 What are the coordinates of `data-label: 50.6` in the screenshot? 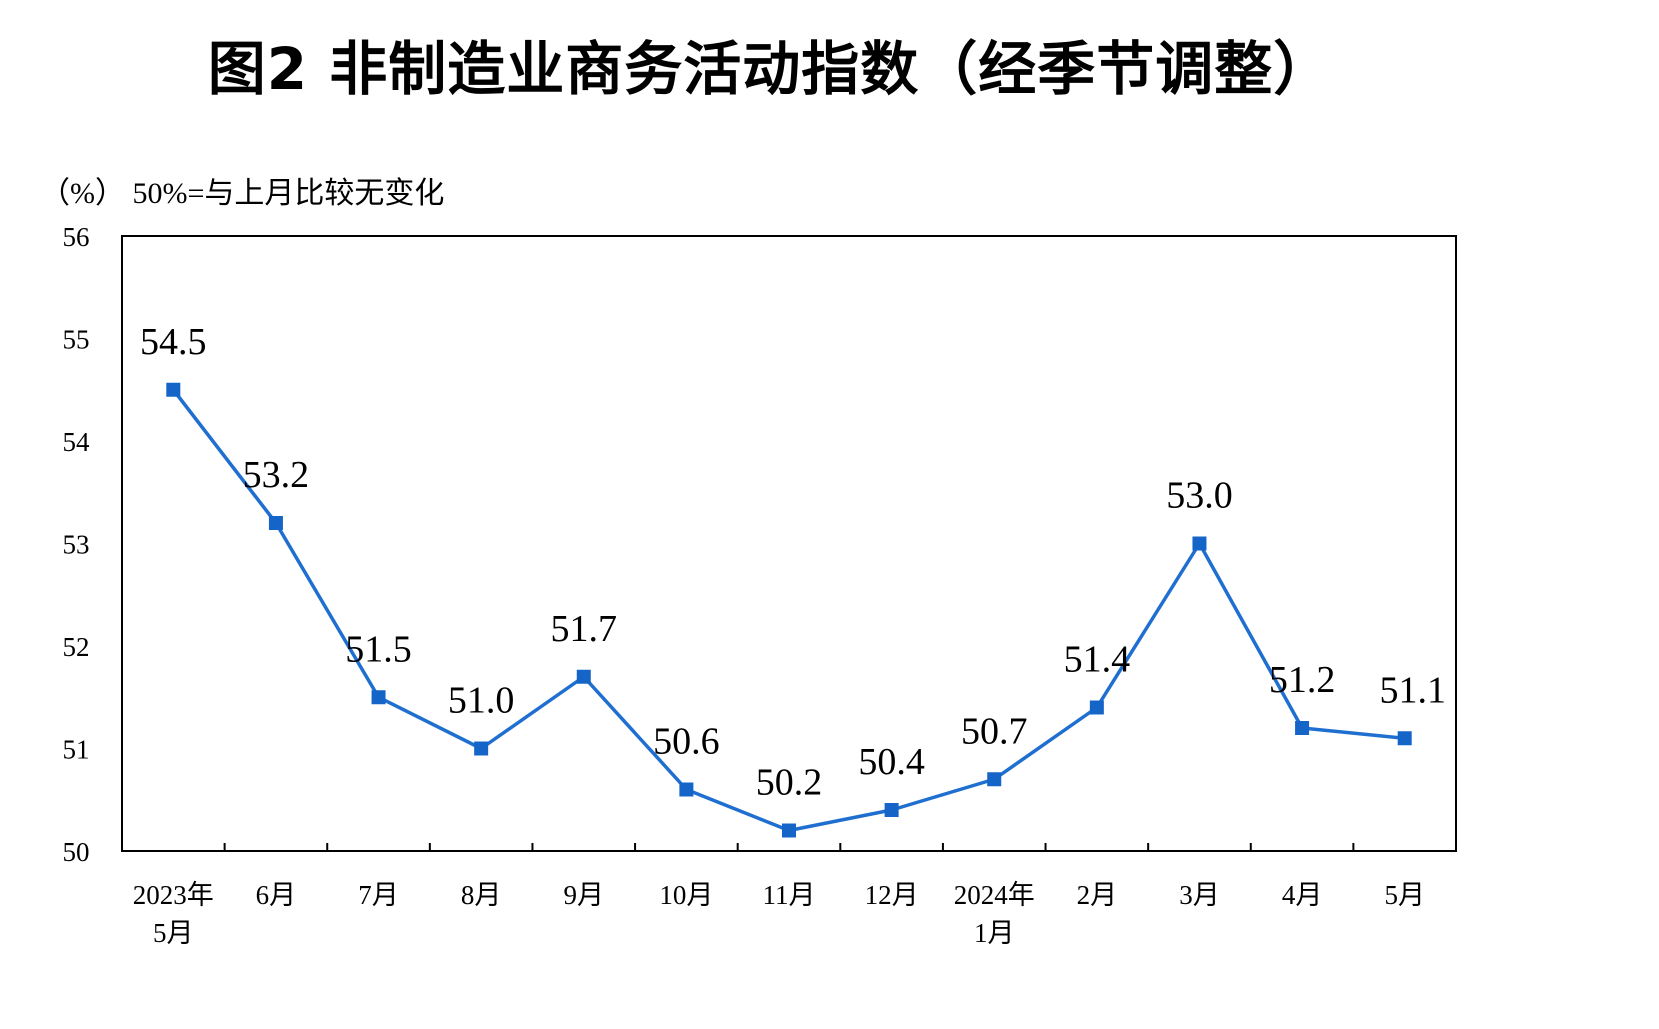 It's located at (686, 742).